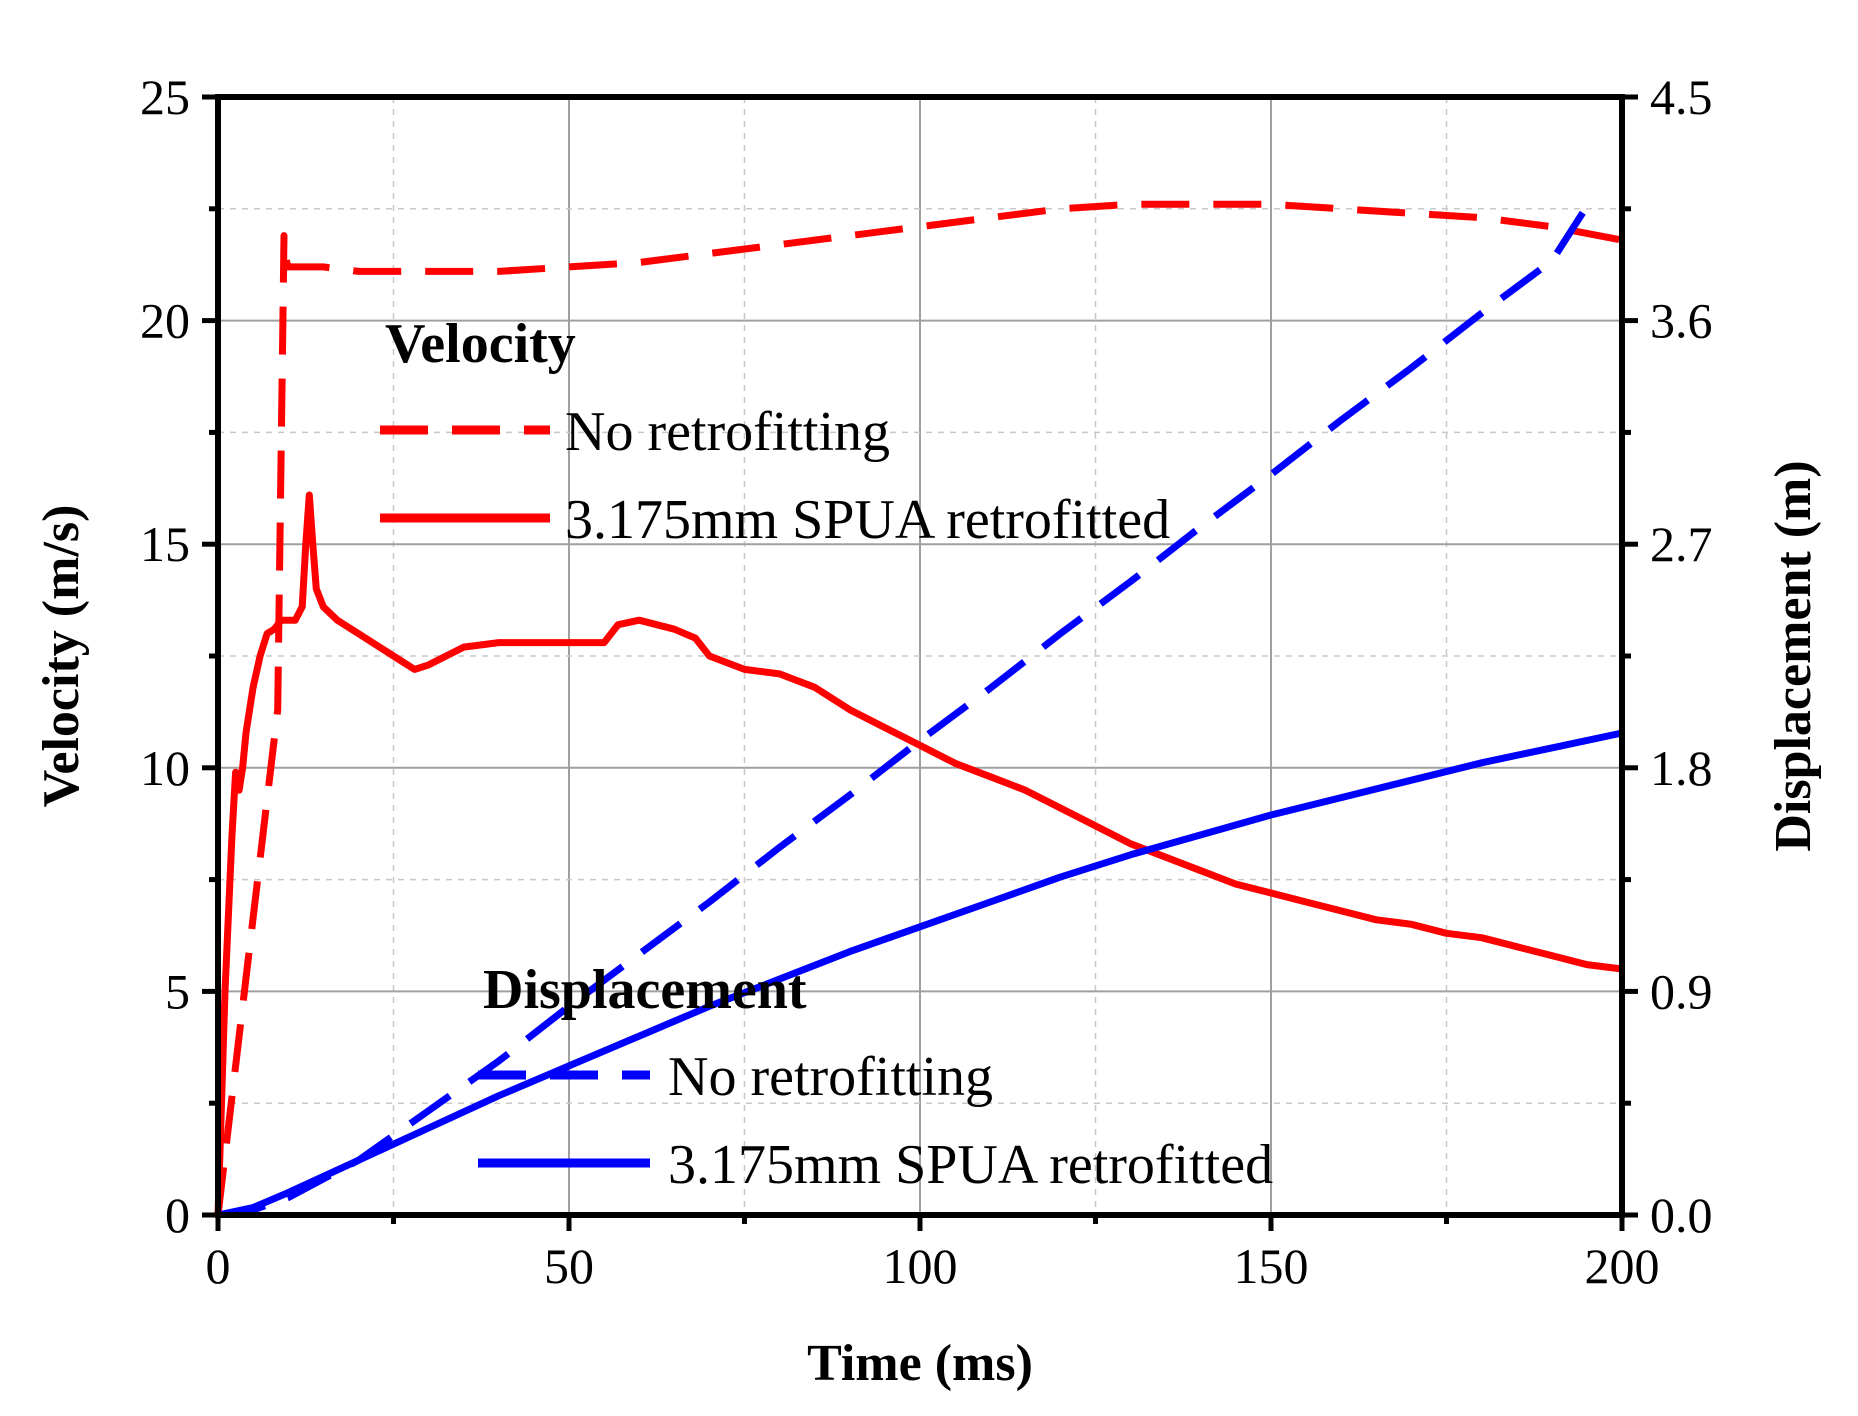 The width and height of the screenshot is (1858, 1416). What do you see at coordinates (218, 1266) in the screenshot?
I see `x-tick-label: 0` at bounding box center [218, 1266].